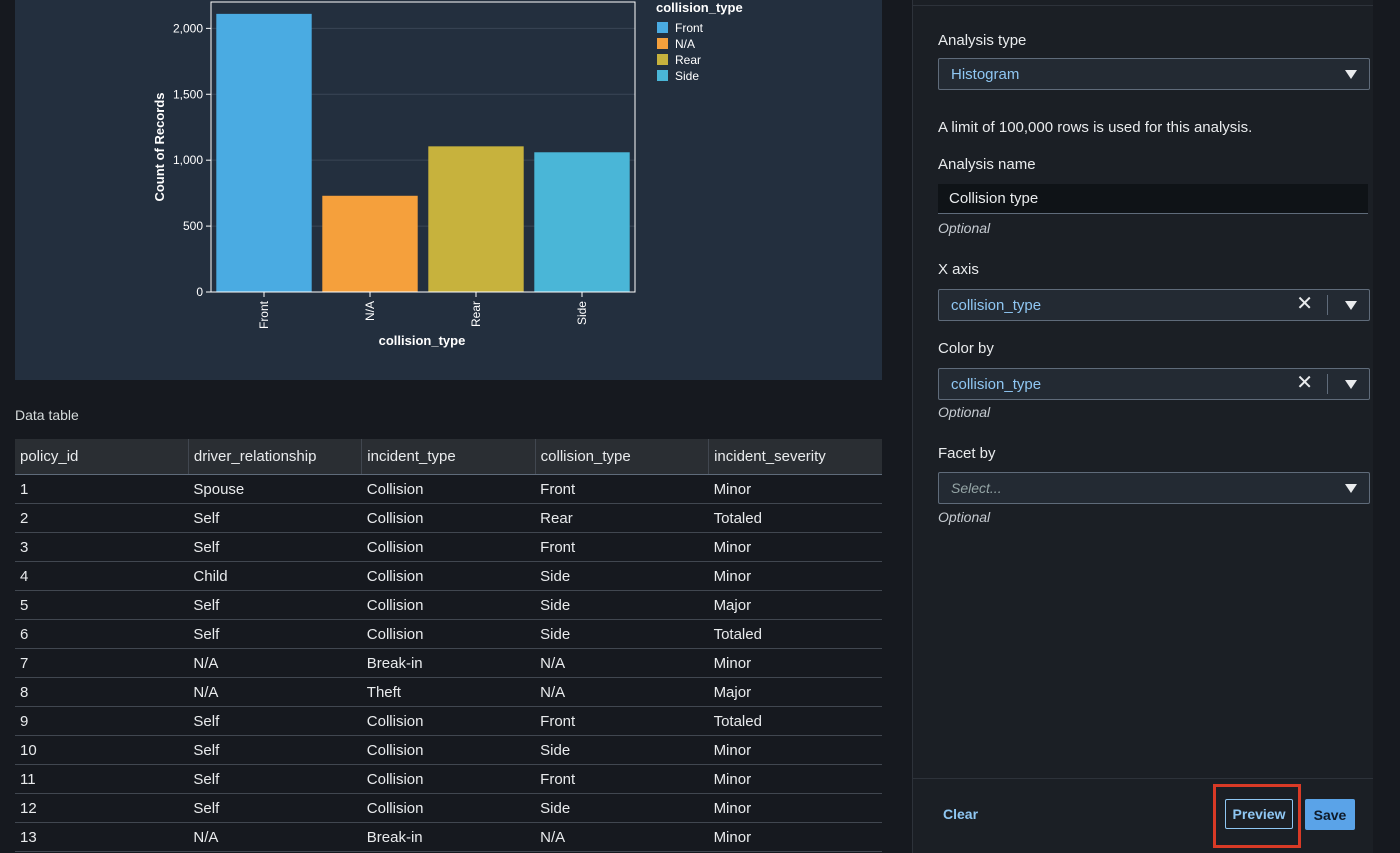 The width and height of the screenshot is (1400, 853). I want to click on legend-label: Side, so click(687, 76).